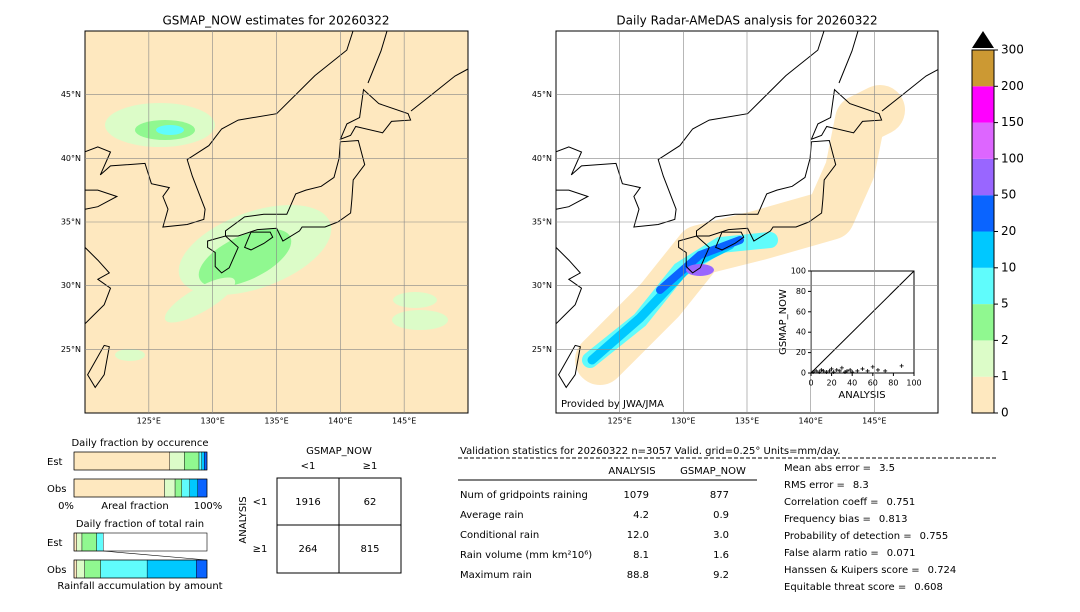 This screenshot has width=1080, height=612. Describe the element at coordinates (612, 404) in the screenshot. I see `credit: Provided by JWA/JMA` at that location.